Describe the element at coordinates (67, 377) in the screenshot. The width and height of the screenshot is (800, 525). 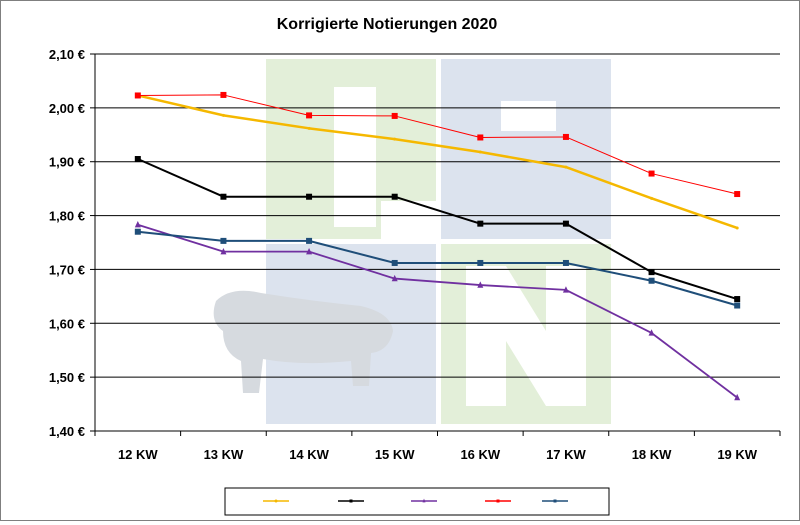
I see `y-tick-label: 1,50 €` at that location.